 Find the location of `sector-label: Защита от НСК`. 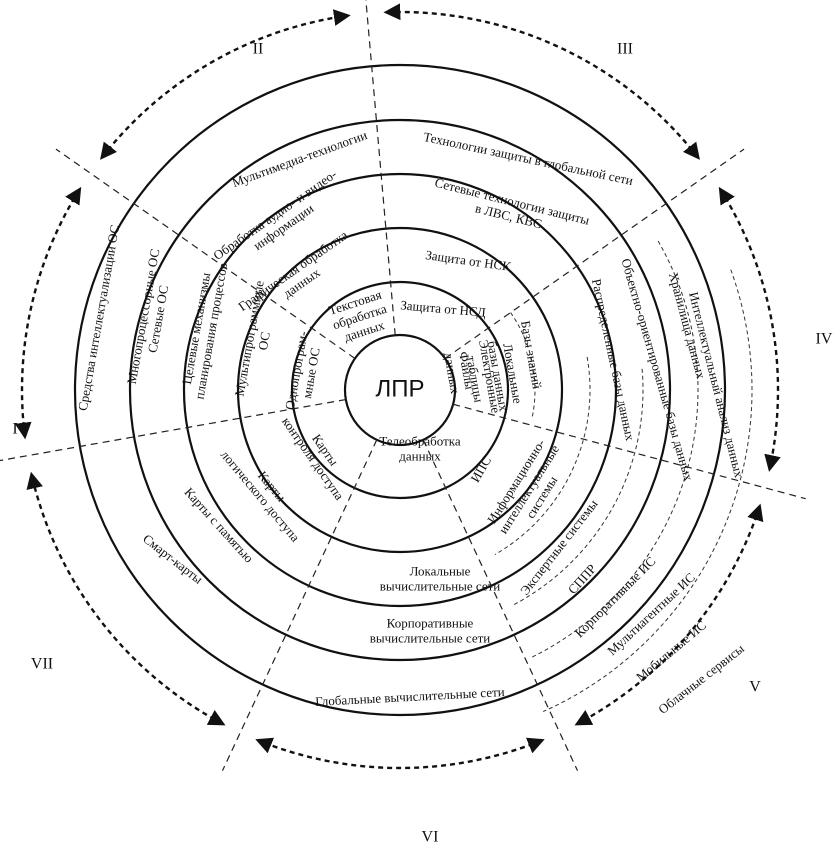

sector-label: Защита от НСК is located at coordinates (469, 260).